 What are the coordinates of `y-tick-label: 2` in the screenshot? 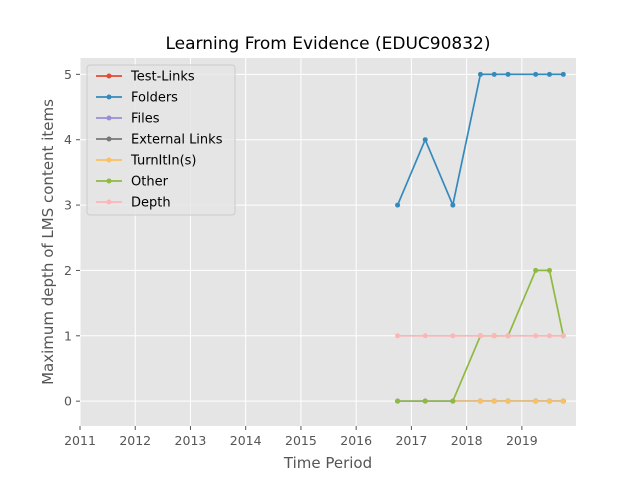 It's located at (68, 270).